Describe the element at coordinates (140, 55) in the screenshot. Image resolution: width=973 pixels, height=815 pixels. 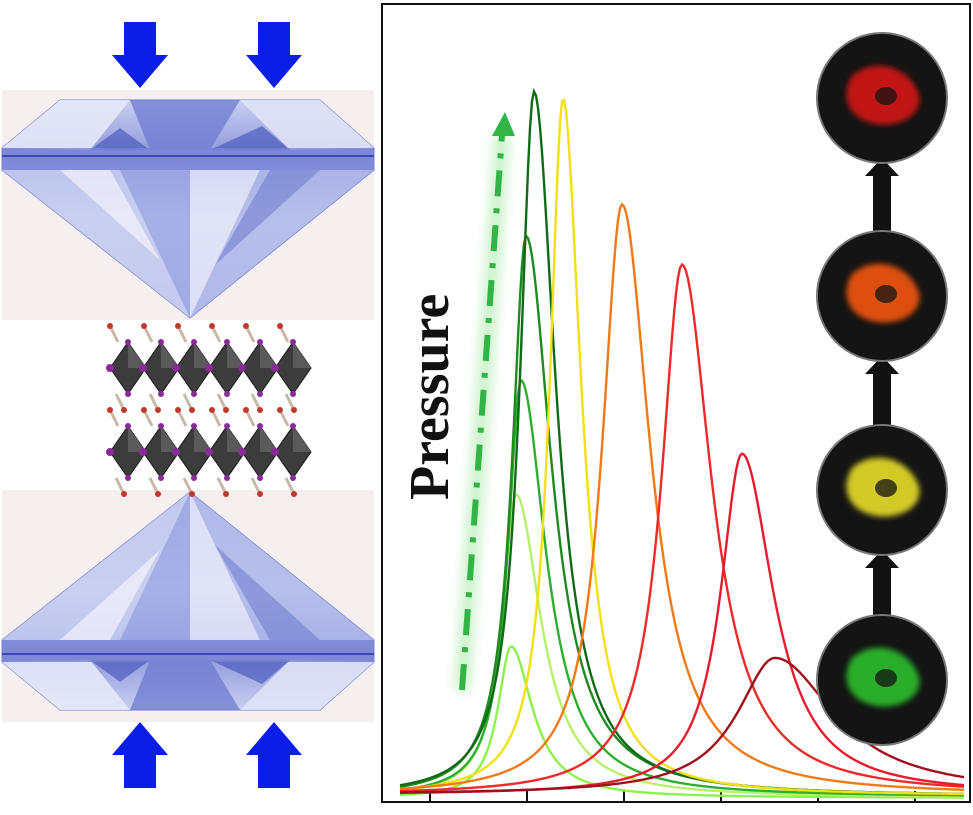
I see `top-arrow-left-icon` at that location.